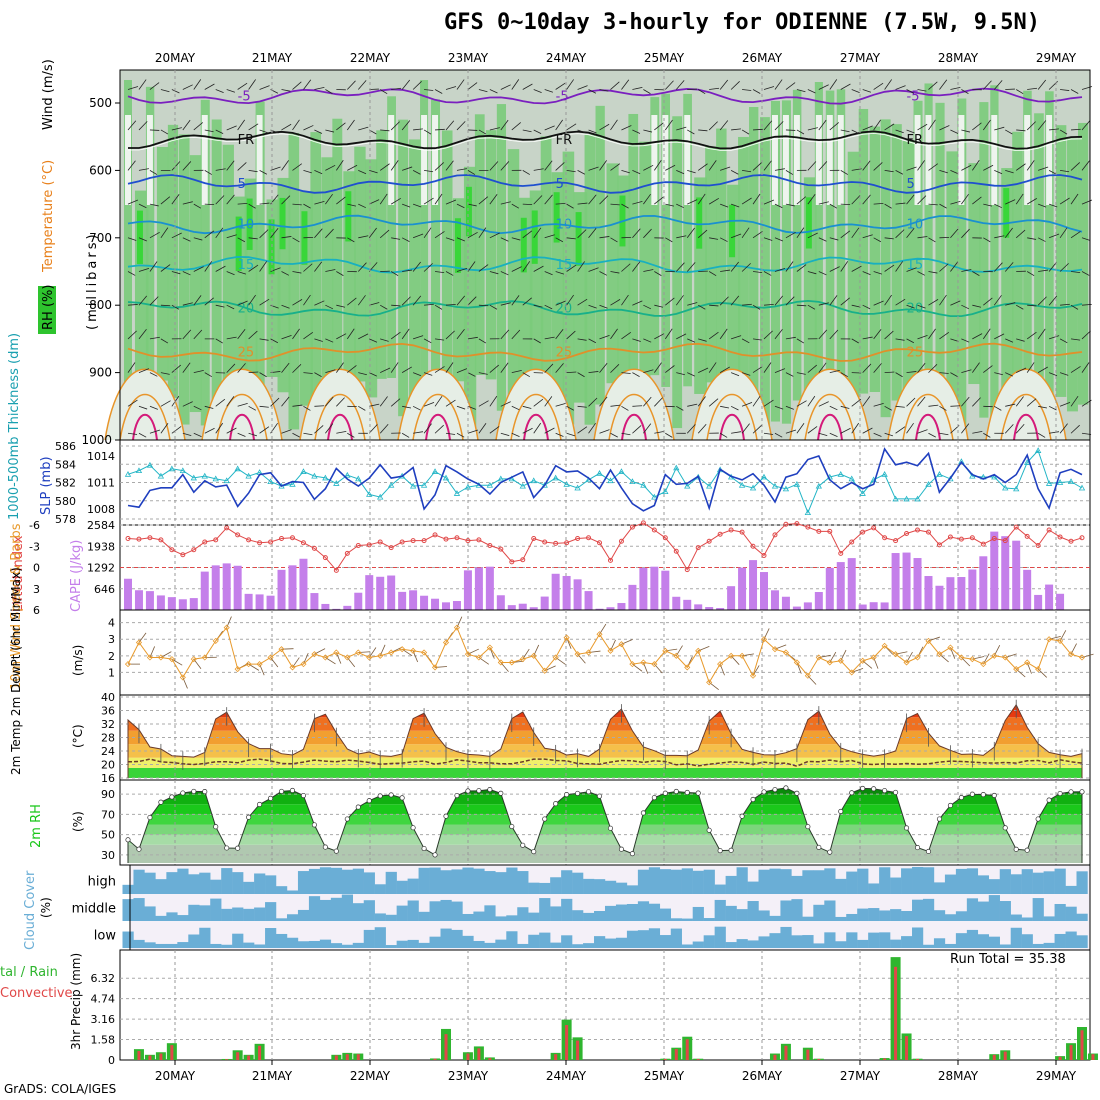 The width and height of the screenshot is (1100, 1100). I want to click on rh2m-unit-group: (%), so click(78, 821).